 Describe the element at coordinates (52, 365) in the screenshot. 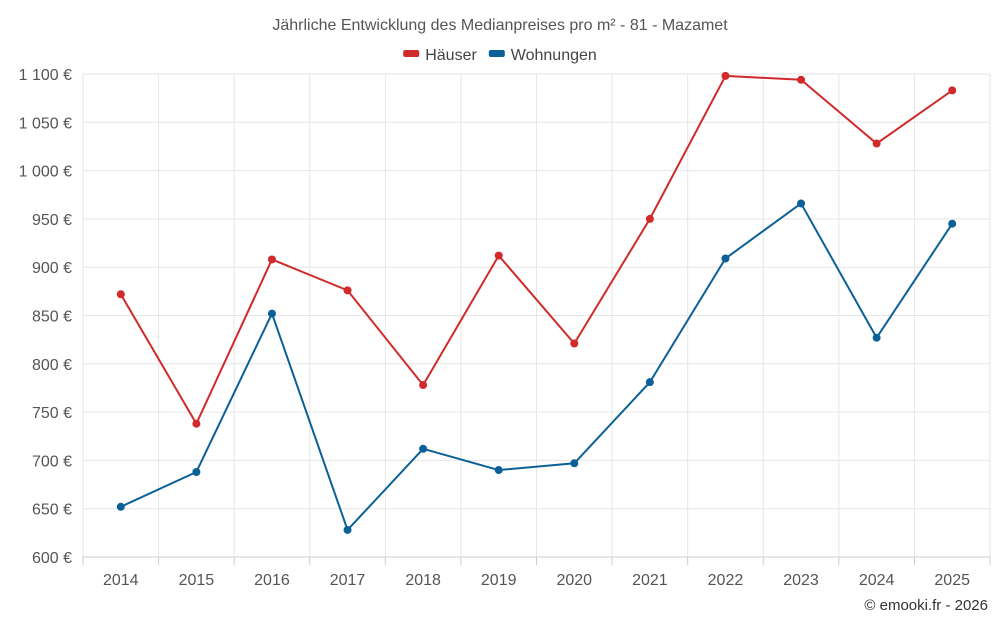

I see `y-tick-label: 800 €` at that location.